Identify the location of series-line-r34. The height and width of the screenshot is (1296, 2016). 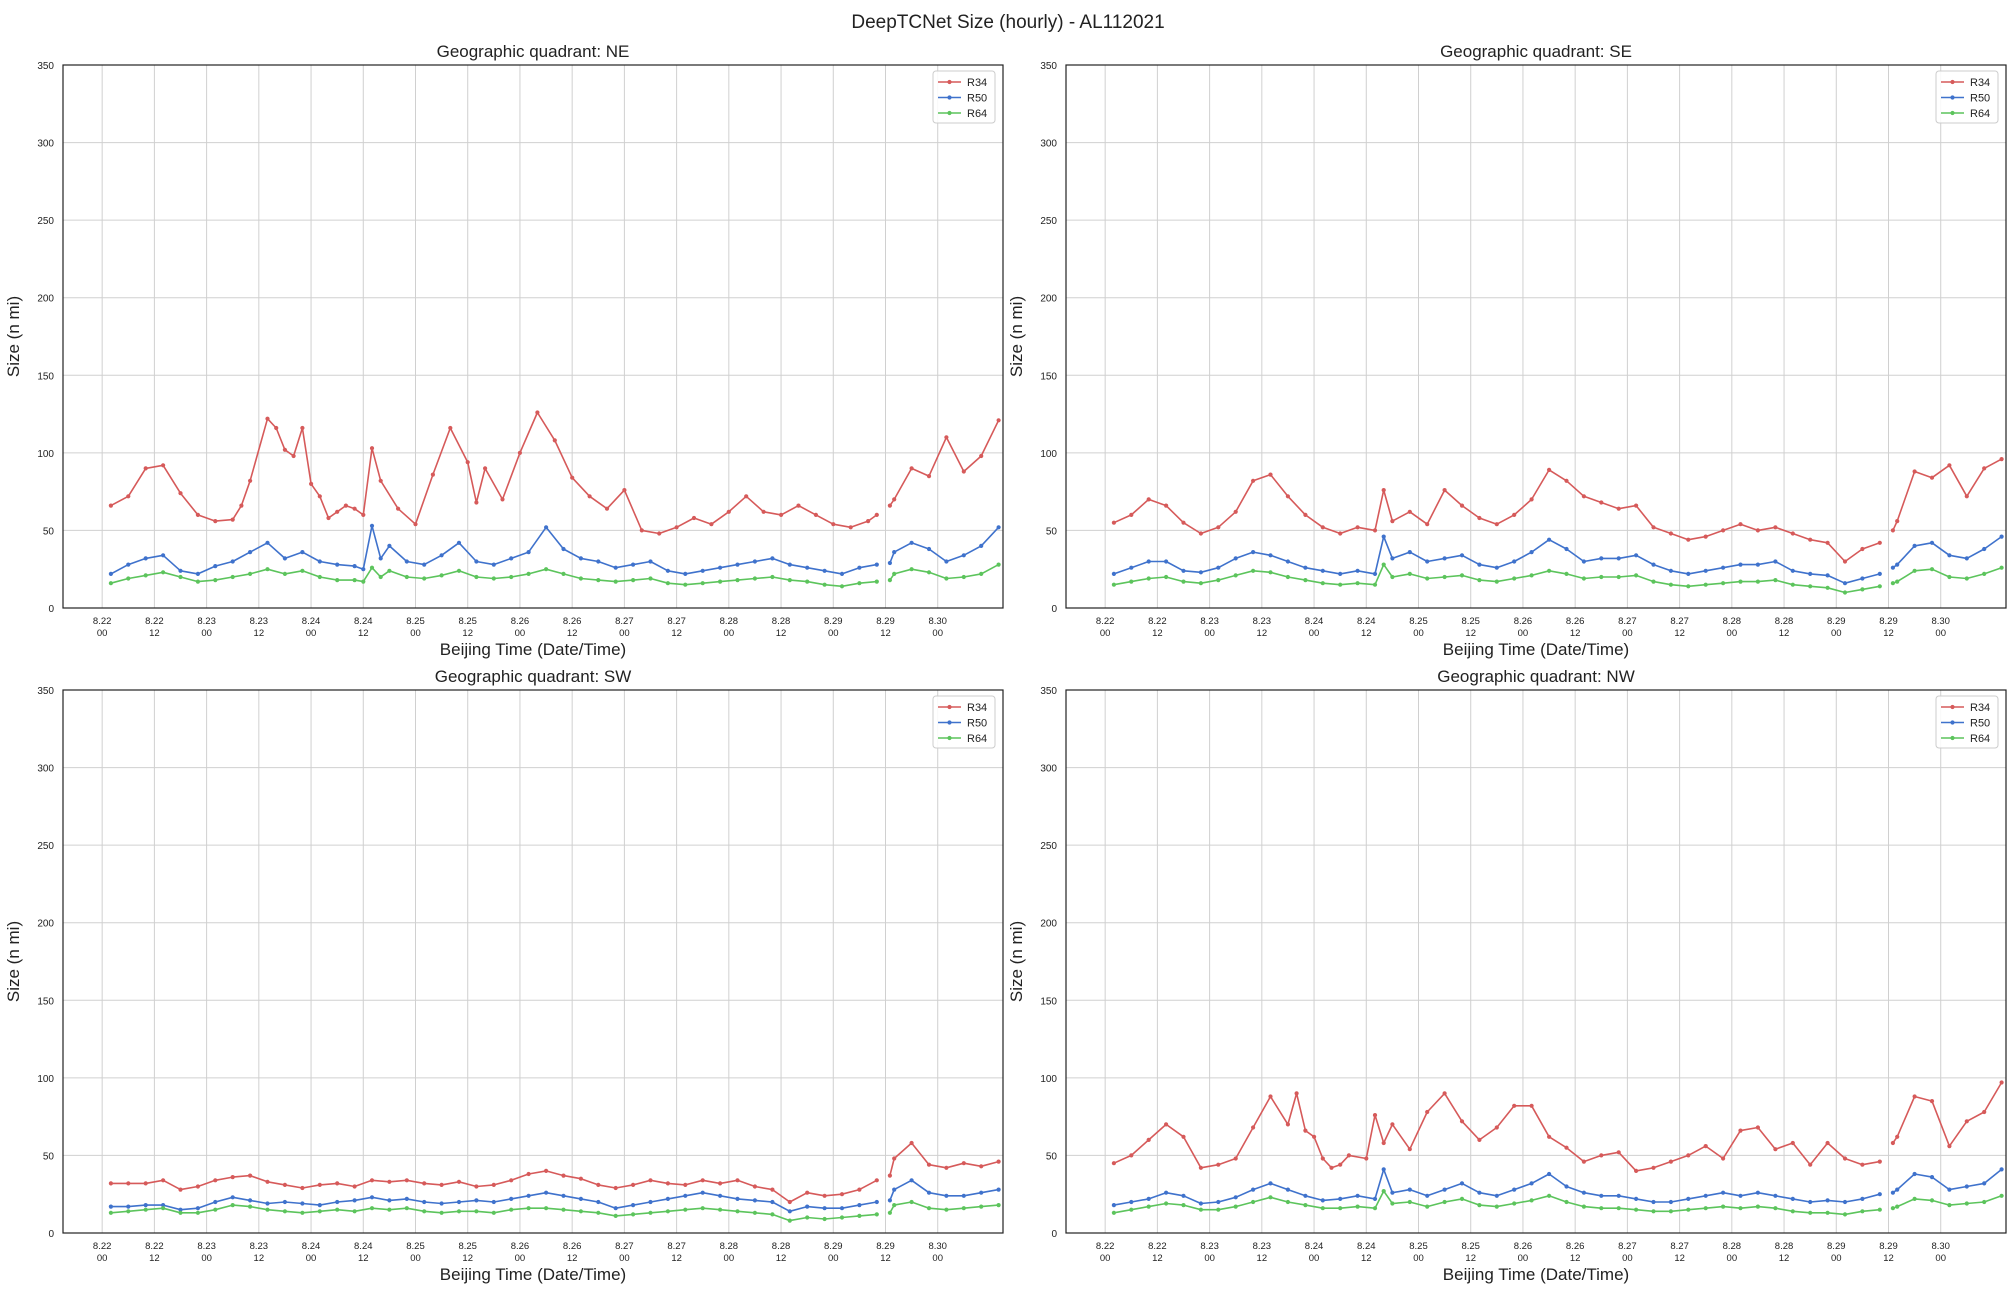
(1947, 1114).